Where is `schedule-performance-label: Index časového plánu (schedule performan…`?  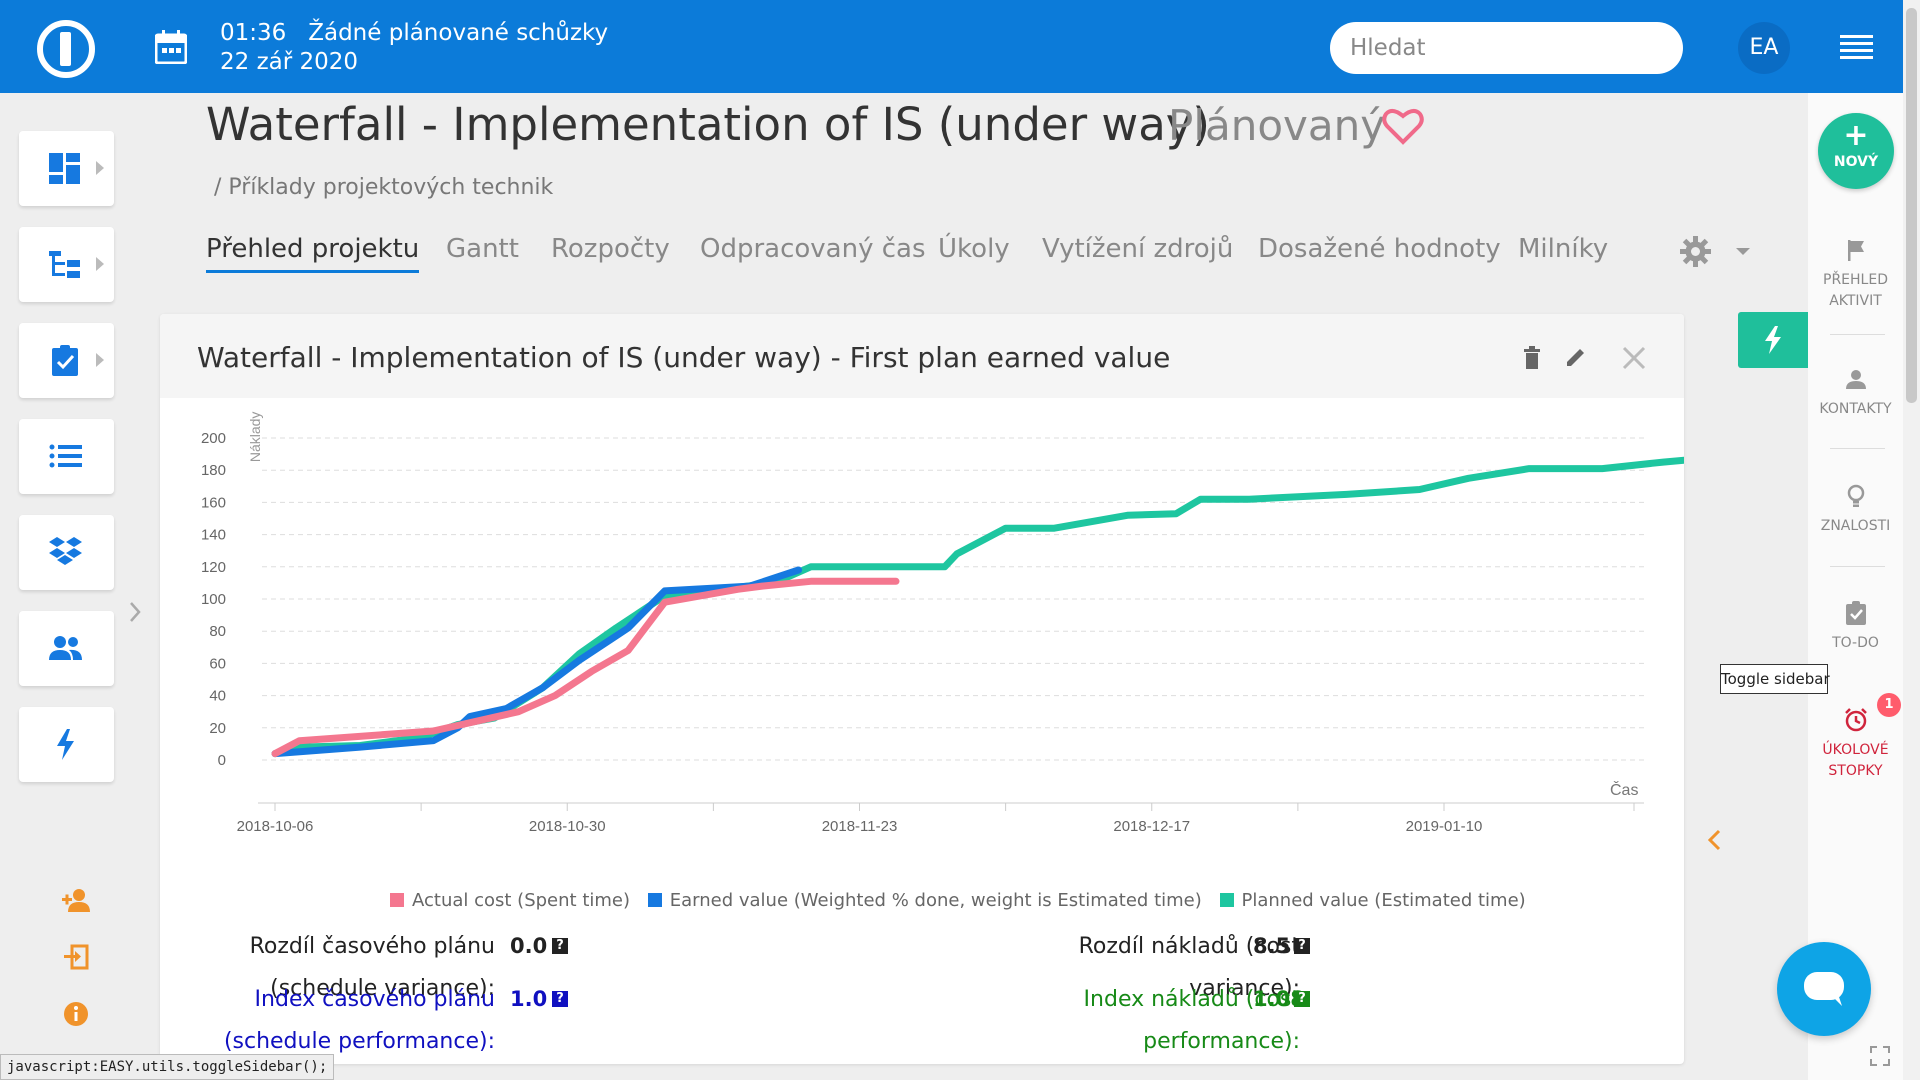
schedule-performance-label: Index časového plánu (schedule performan… is located at coordinates (359, 1020).